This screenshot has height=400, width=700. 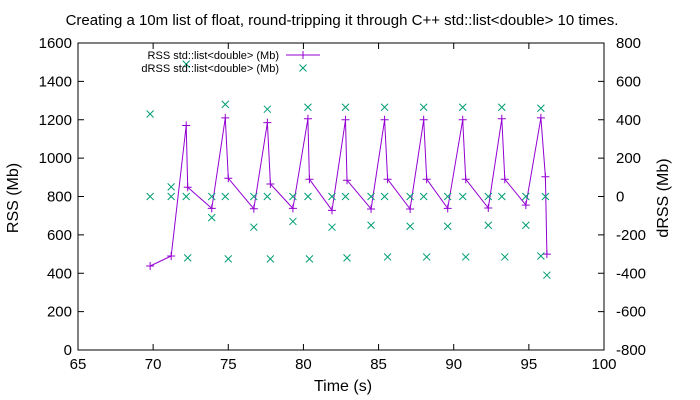 I want to click on legend-label: RSS std::list<double> (Mb), so click(x=213, y=56).